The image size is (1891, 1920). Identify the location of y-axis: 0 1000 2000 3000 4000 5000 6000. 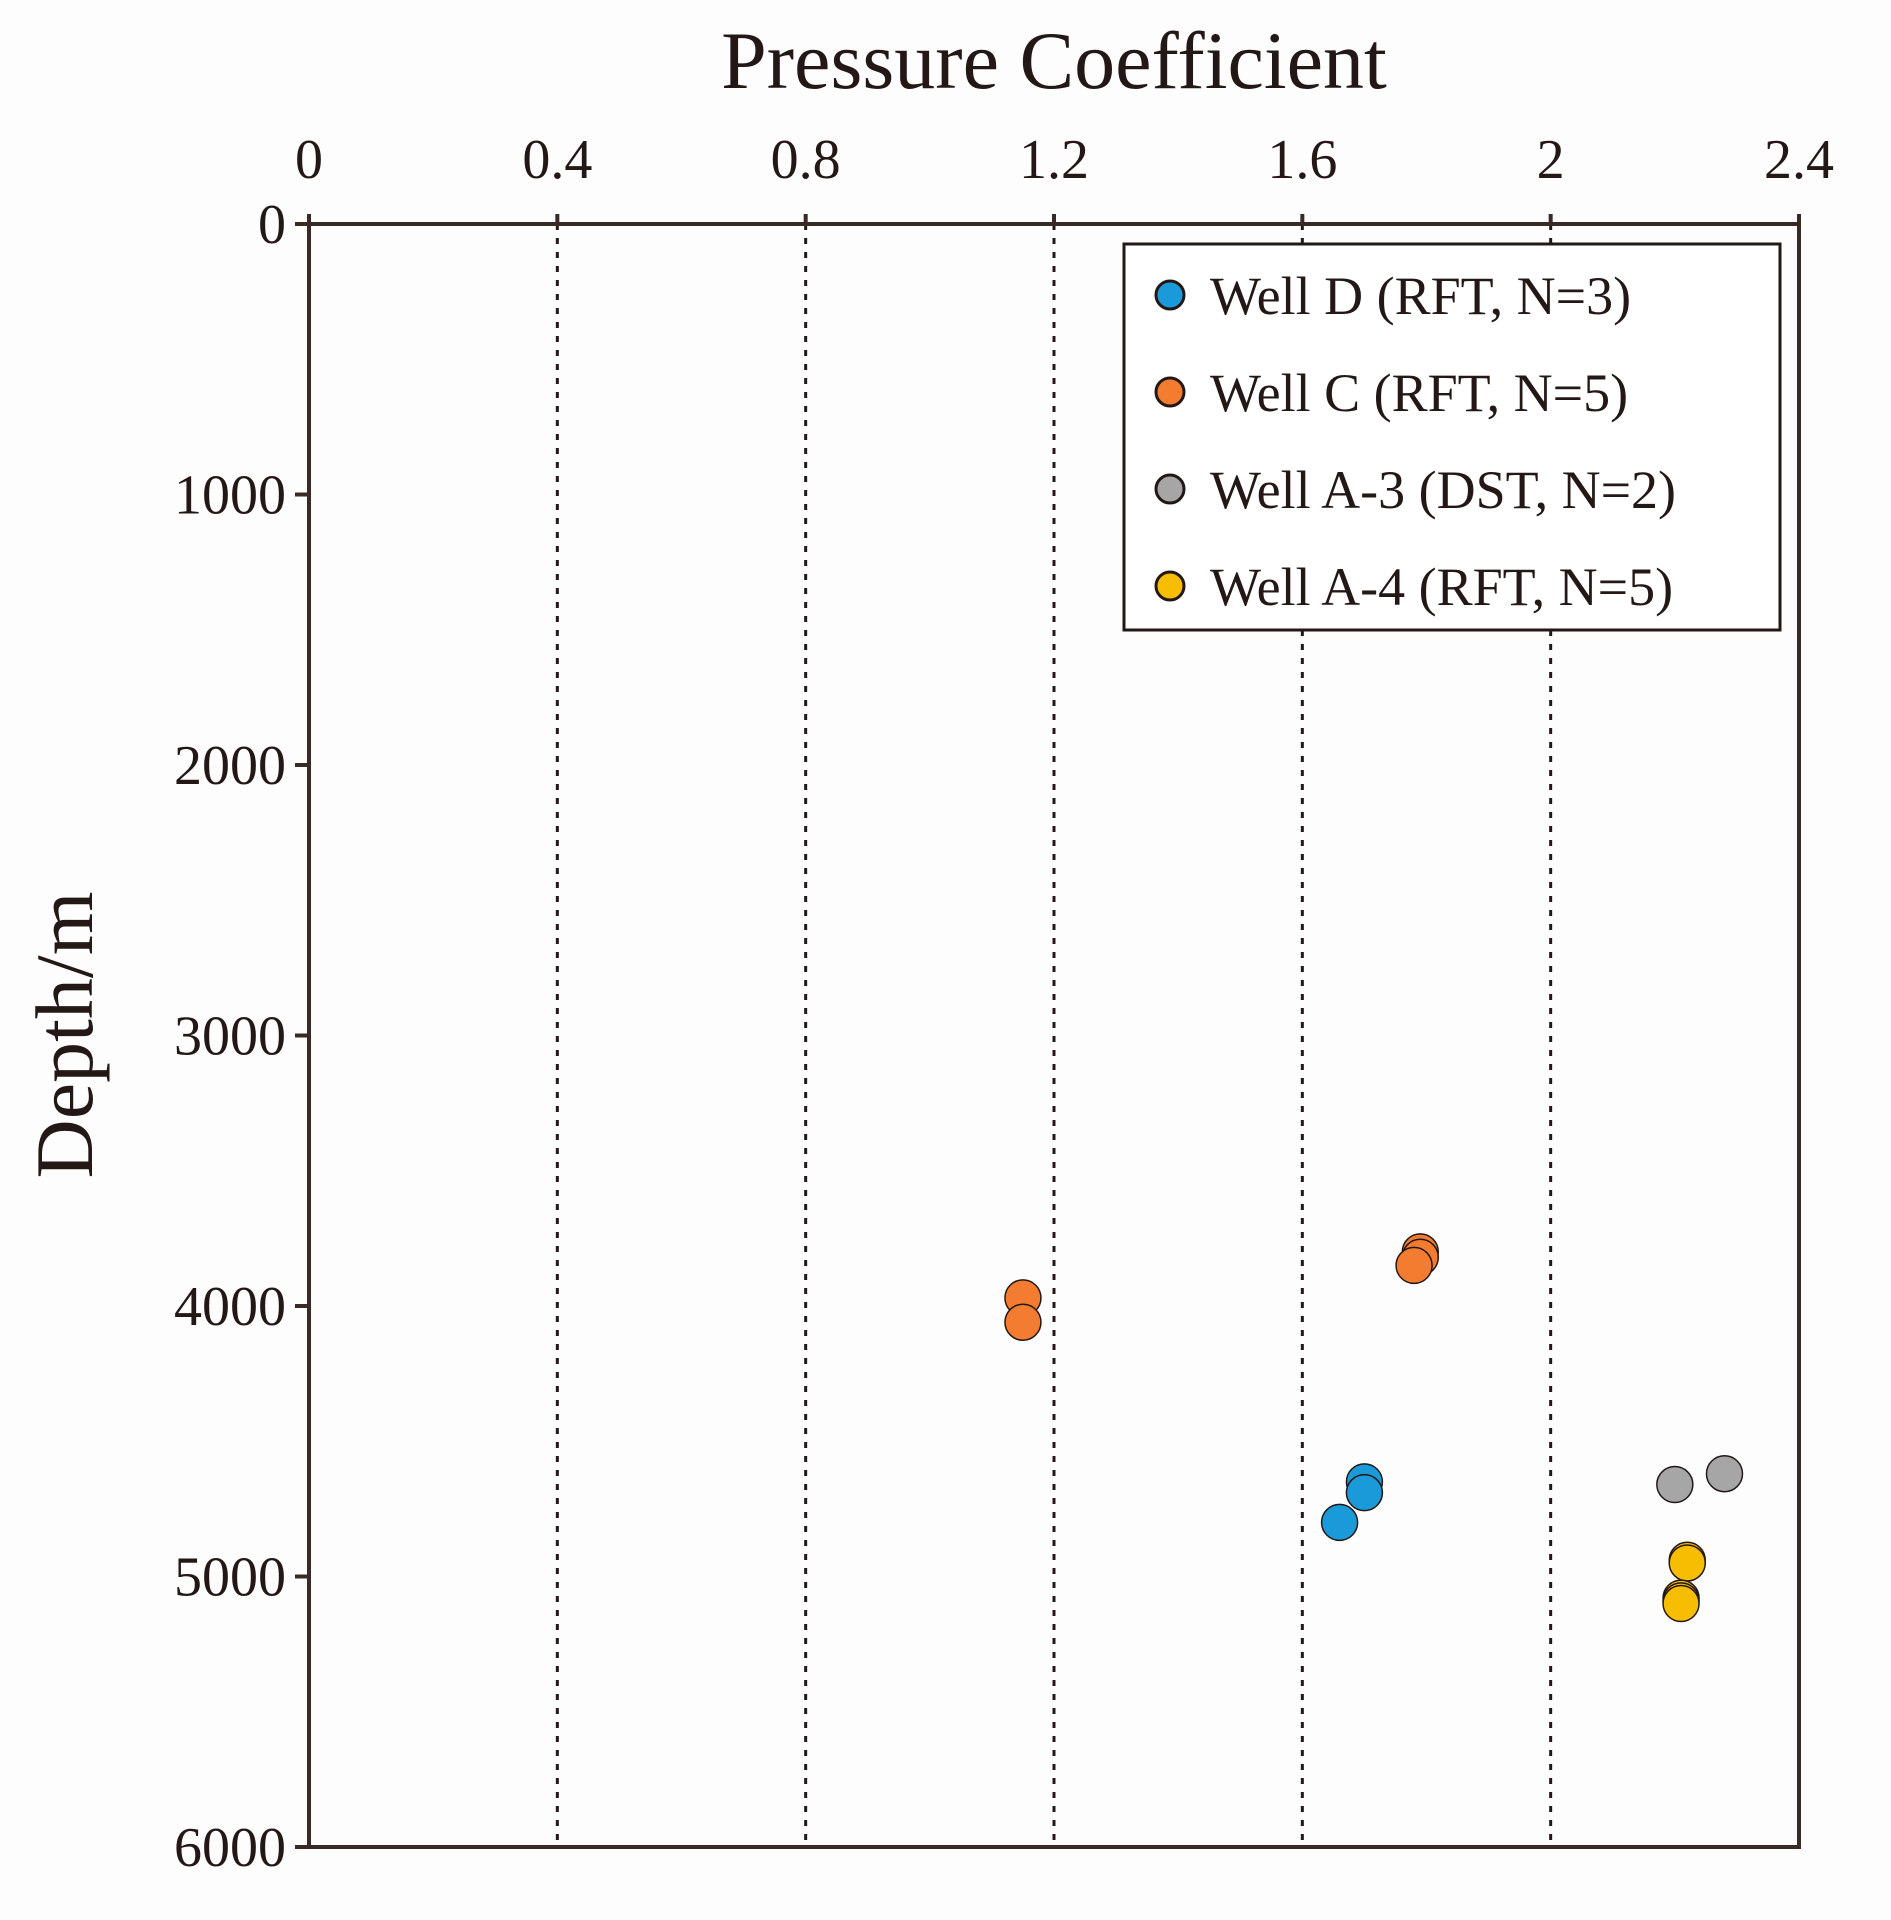
(241, 1036).